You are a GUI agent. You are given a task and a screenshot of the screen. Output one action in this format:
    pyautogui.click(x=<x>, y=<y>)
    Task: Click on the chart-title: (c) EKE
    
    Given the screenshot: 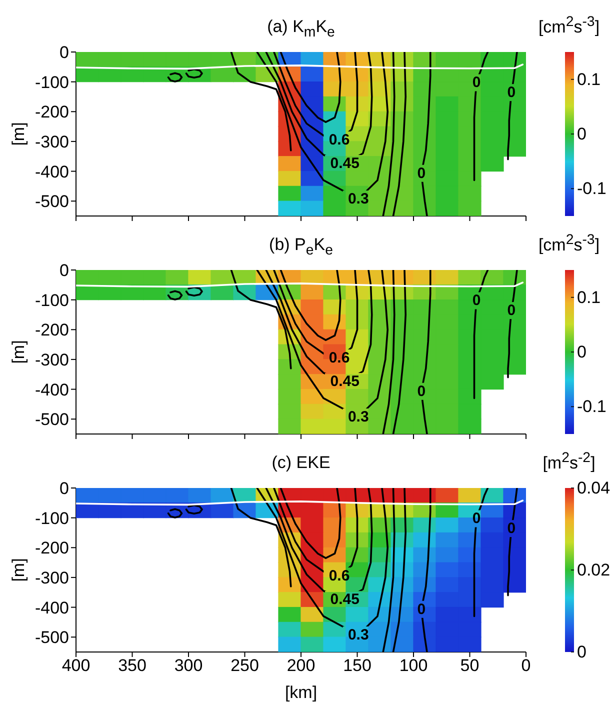 What is the action you would take?
    pyautogui.click(x=301, y=463)
    